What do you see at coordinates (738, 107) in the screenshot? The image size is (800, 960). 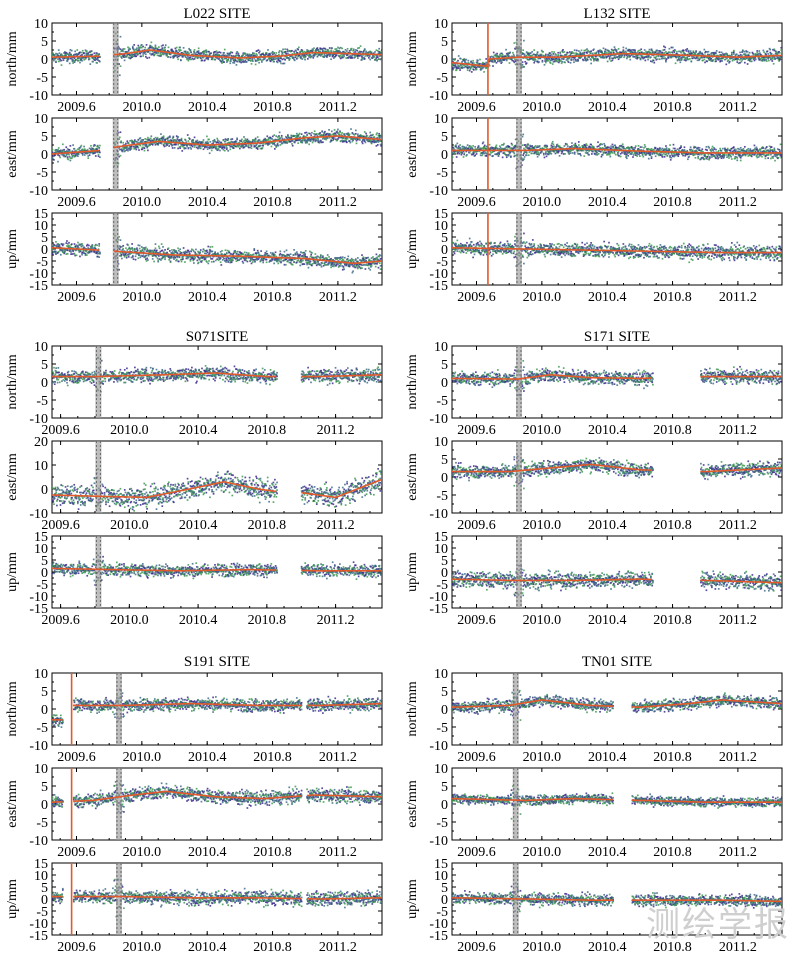 I see `x-tick-label: 2011.2` at bounding box center [738, 107].